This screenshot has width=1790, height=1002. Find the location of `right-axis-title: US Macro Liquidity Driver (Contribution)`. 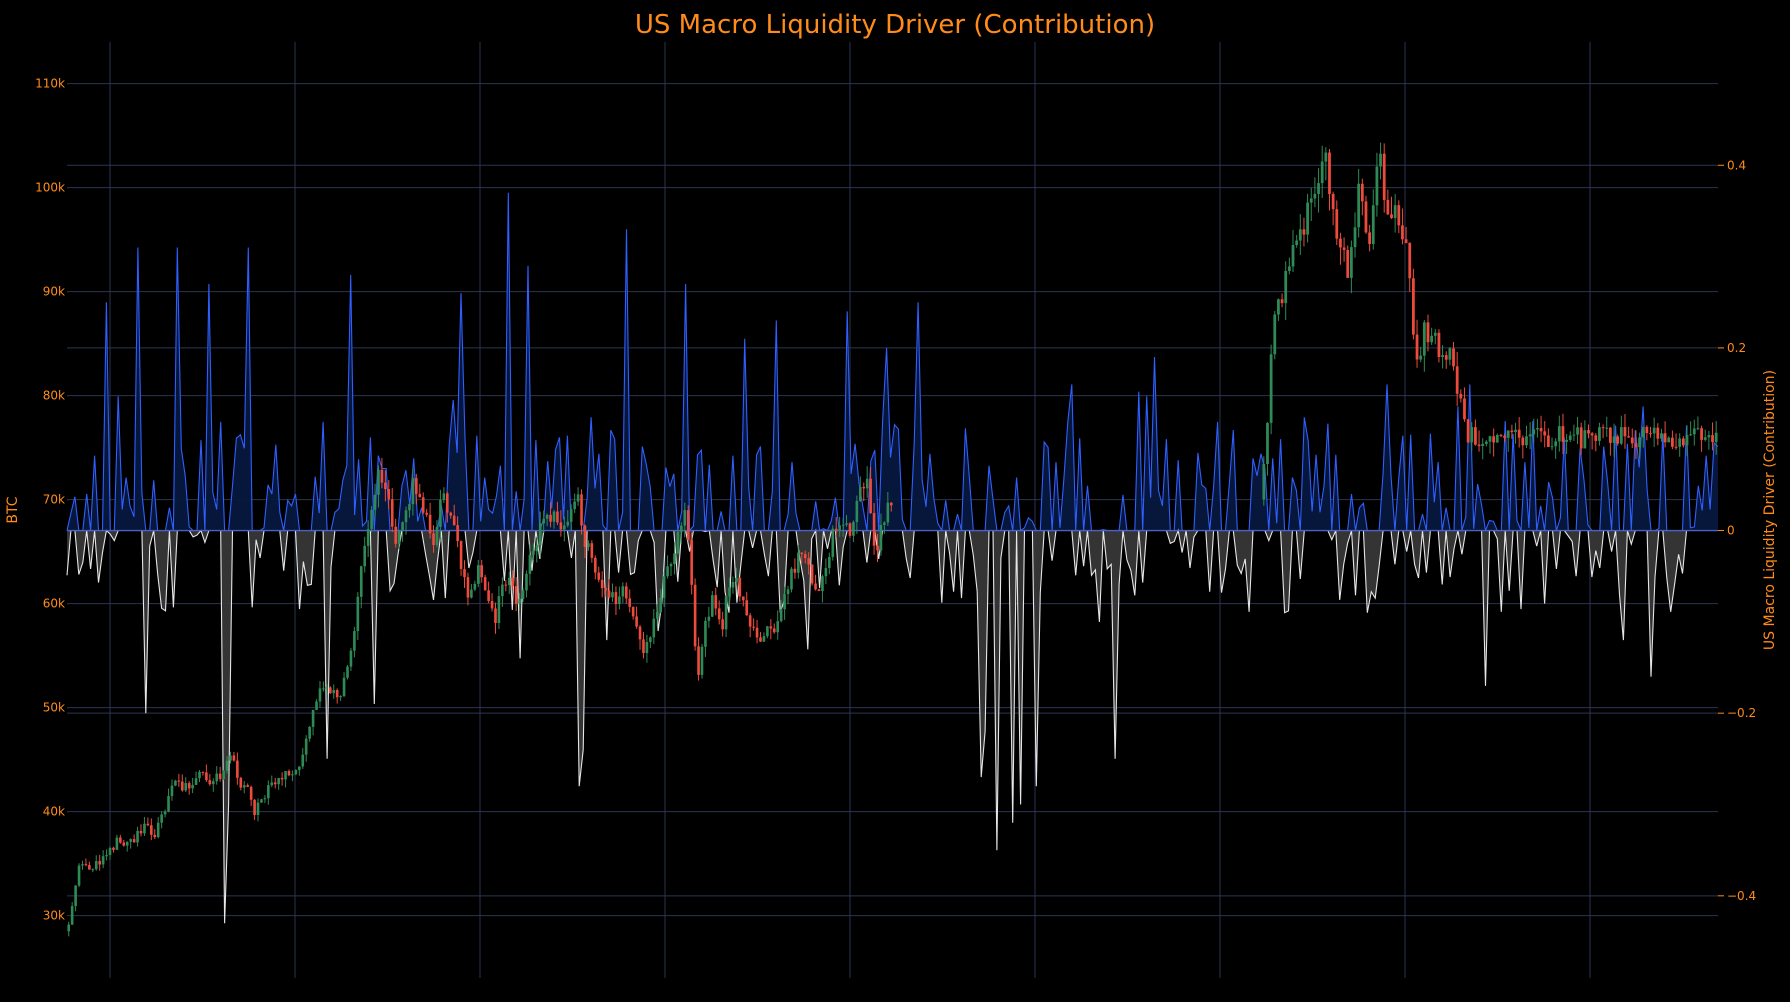

right-axis-title: US Macro Liquidity Driver (Contribution) is located at coordinates (1770, 510).